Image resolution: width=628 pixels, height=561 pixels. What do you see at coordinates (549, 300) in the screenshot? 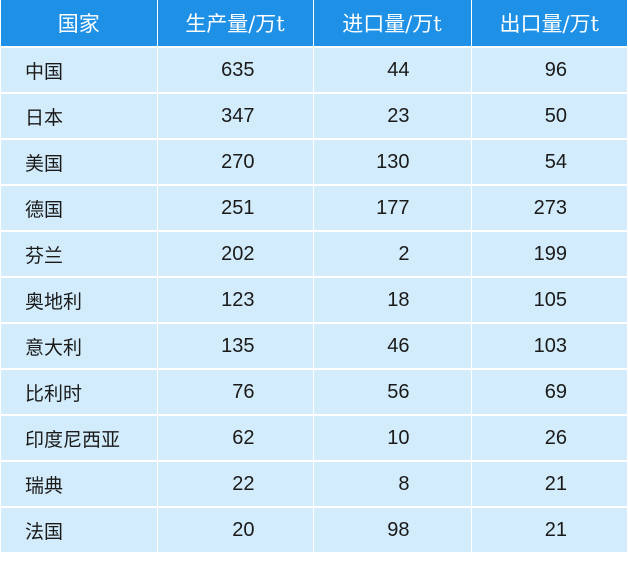
I see `cell-exports: 105` at bounding box center [549, 300].